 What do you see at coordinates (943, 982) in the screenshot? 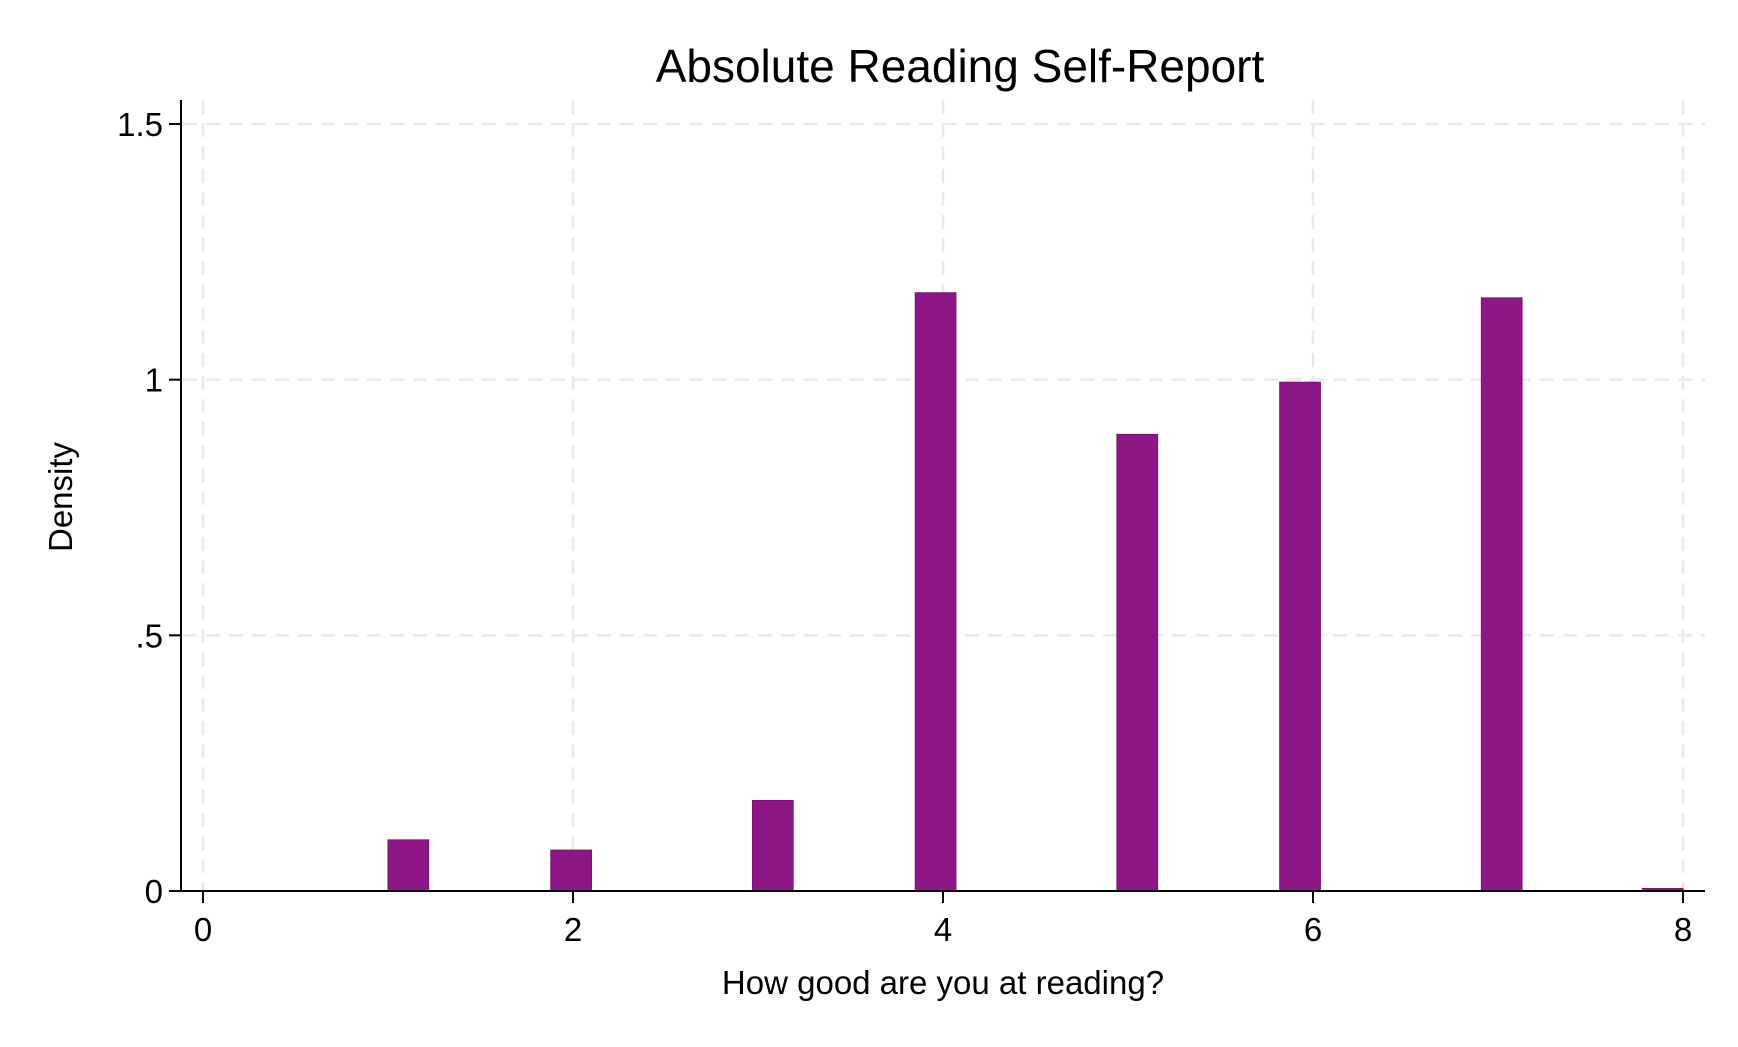
I see `x-axis-title: How good are you at reading?` at bounding box center [943, 982].